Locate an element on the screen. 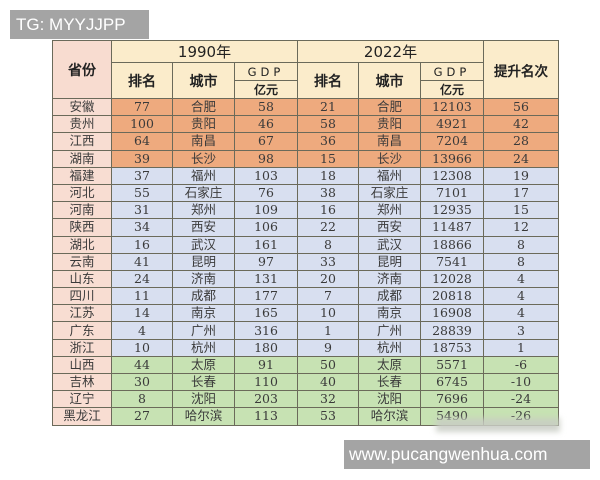 This screenshot has width=600, height=480. city-1990-cell: 南京 is located at coordinates (203, 313).